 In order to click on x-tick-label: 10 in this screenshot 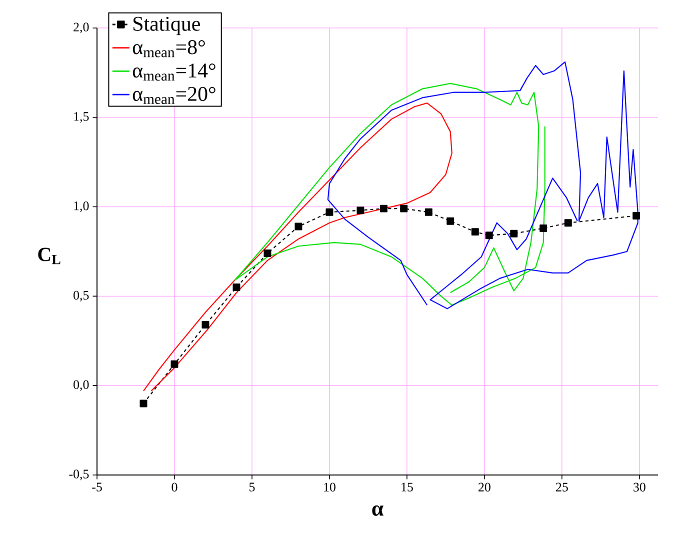, I will do `click(330, 487)`.